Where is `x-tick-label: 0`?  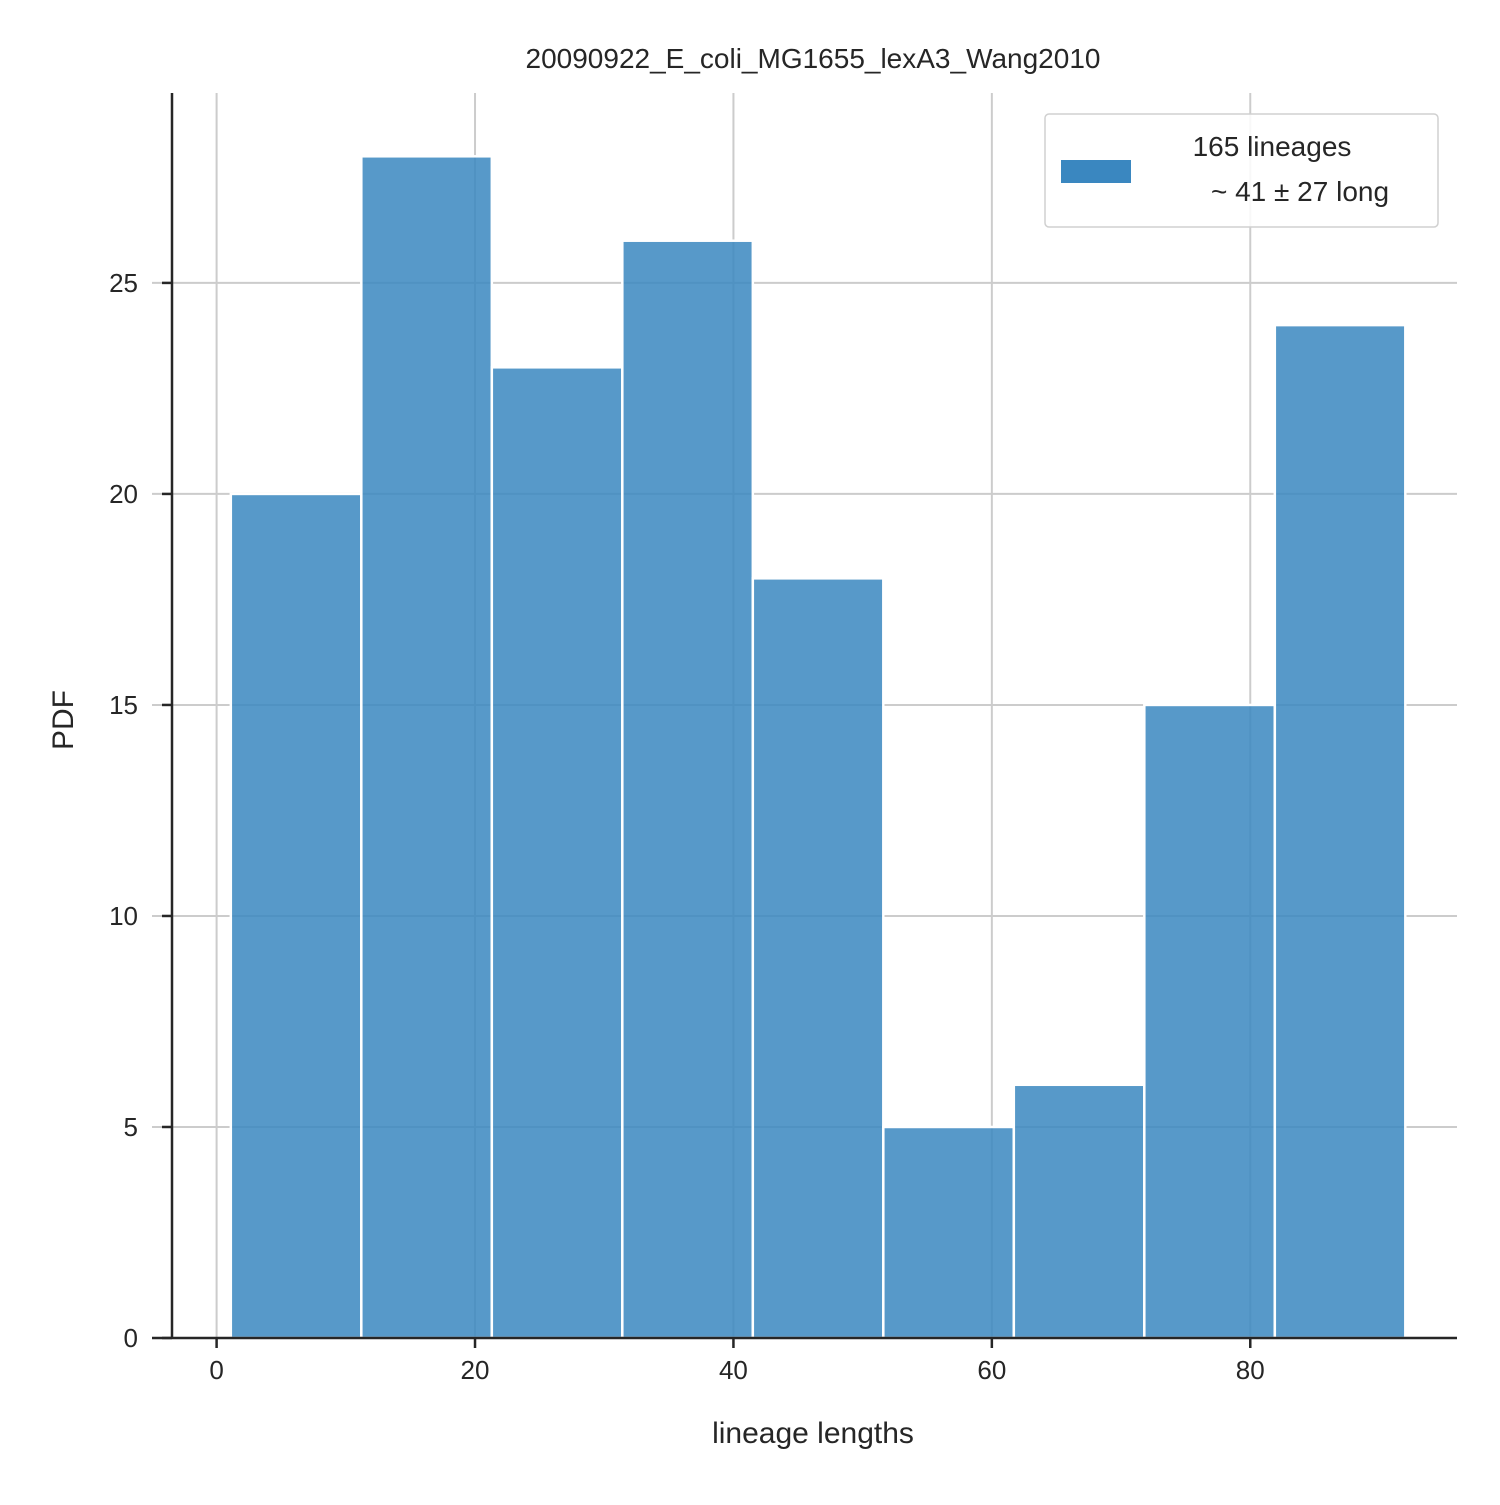 x-tick-label: 0 is located at coordinates (216, 1370).